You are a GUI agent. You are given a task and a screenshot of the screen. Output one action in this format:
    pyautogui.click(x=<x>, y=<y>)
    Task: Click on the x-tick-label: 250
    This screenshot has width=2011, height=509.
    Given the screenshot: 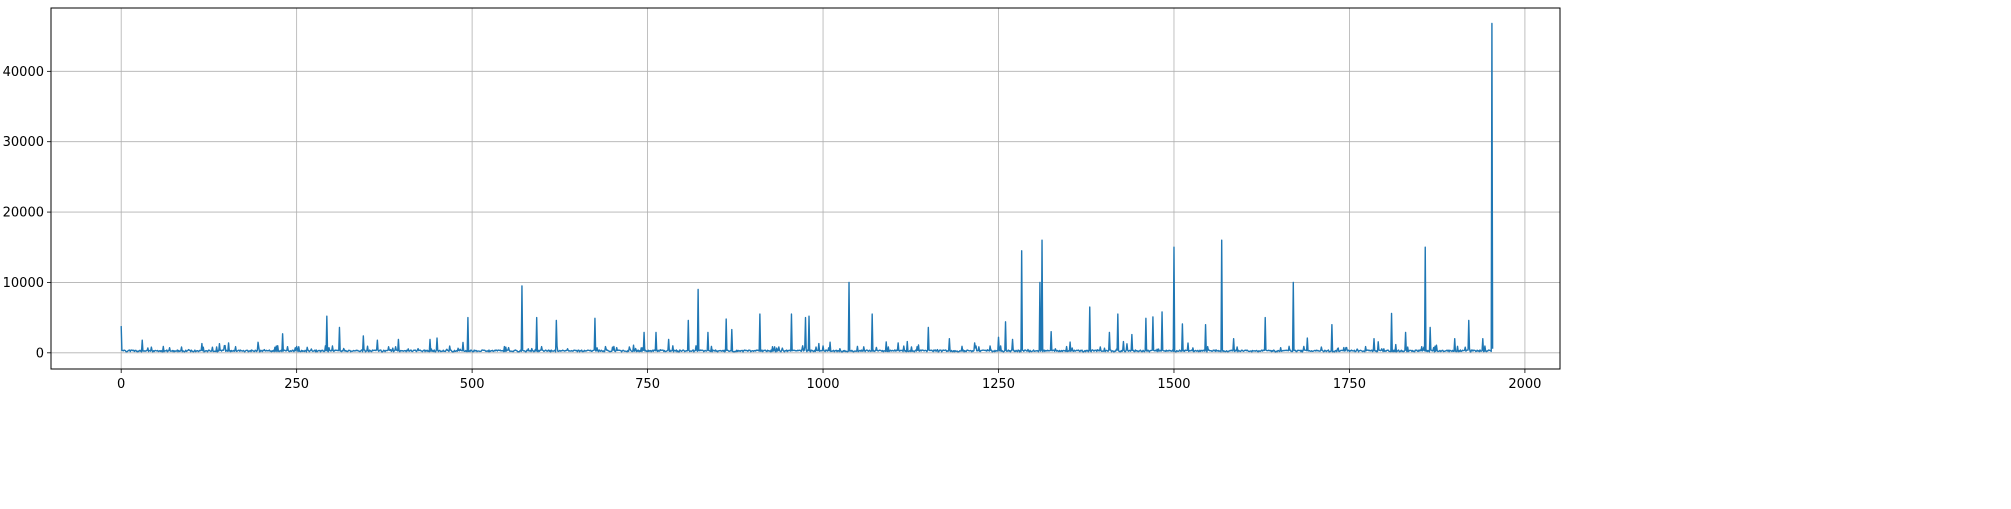 What is the action you would take?
    pyautogui.click(x=296, y=384)
    